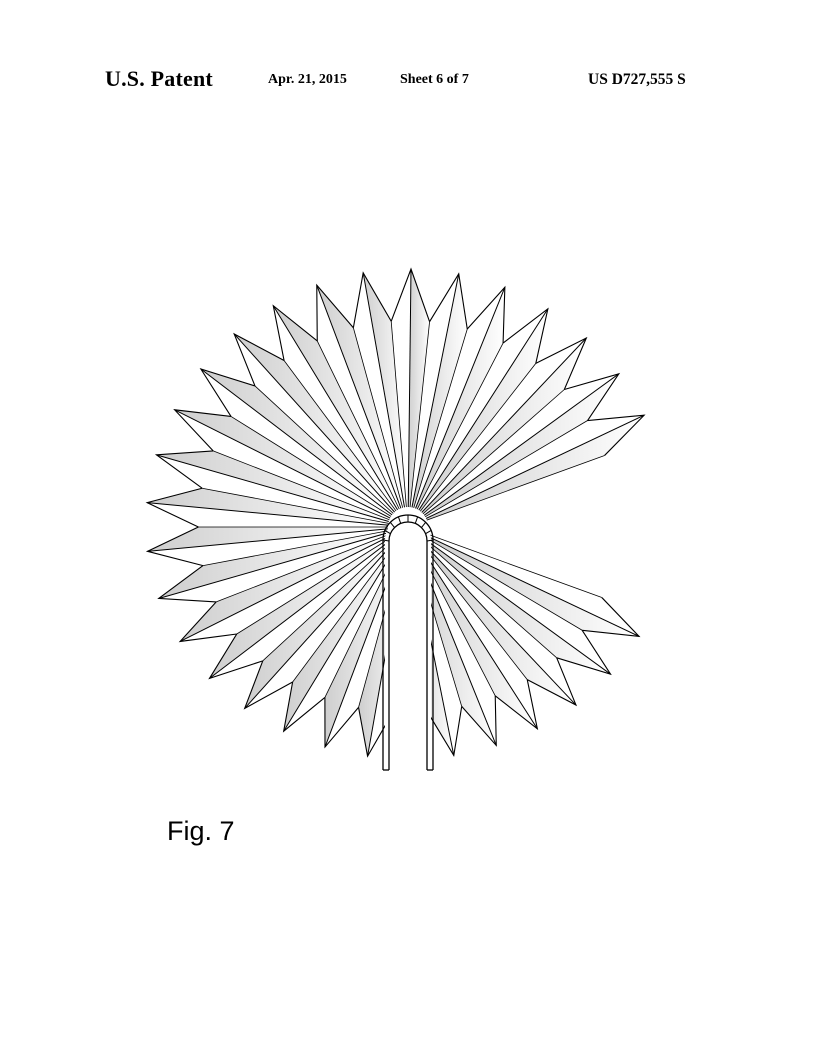 Image resolution: width=820 pixels, height=1056 pixels. What do you see at coordinates (201, 831) in the screenshot?
I see `figure-label: Fig. 7` at bounding box center [201, 831].